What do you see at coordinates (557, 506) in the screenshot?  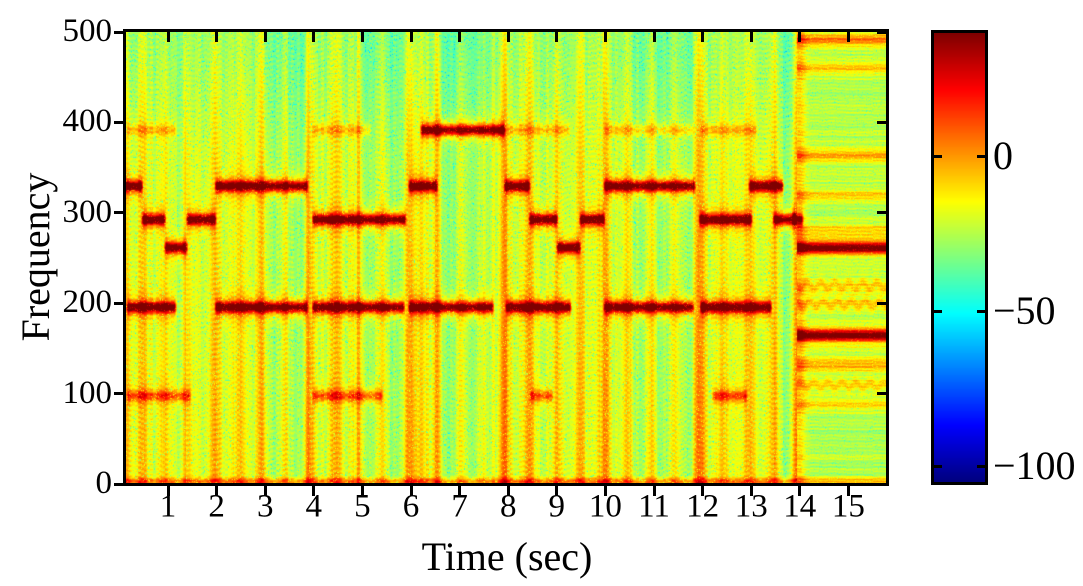 I see `x-tick-label: 9` at bounding box center [557, 506].